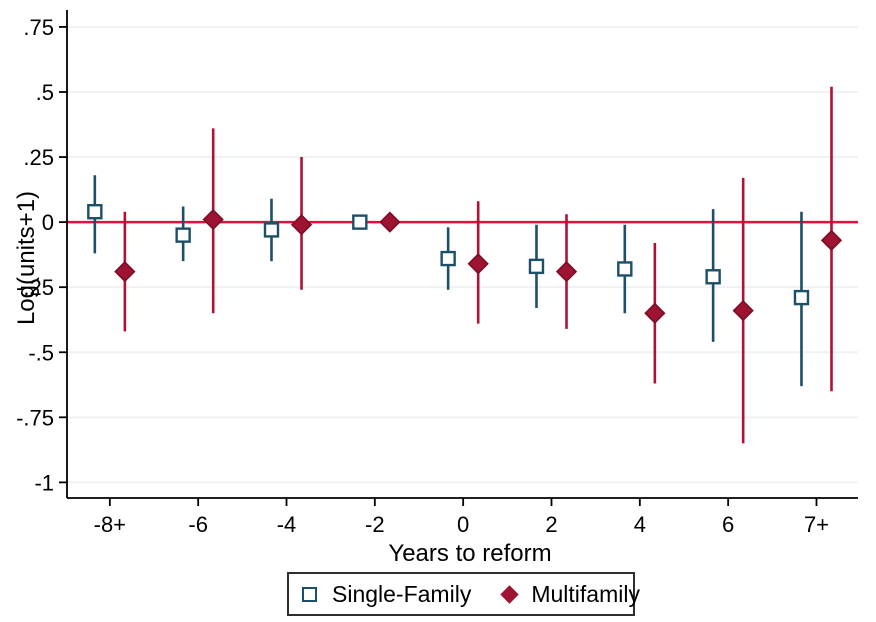 The image size is (876, 622). Describe the element at coordinates (402, 593) in the screenshot. I see `legend-label-single-family: Single-Family` at that location.